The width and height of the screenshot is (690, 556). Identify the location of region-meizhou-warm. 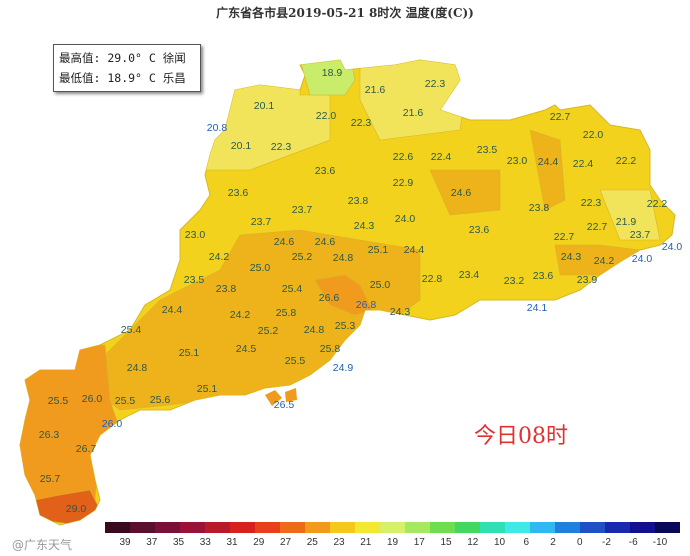
(465, 192).